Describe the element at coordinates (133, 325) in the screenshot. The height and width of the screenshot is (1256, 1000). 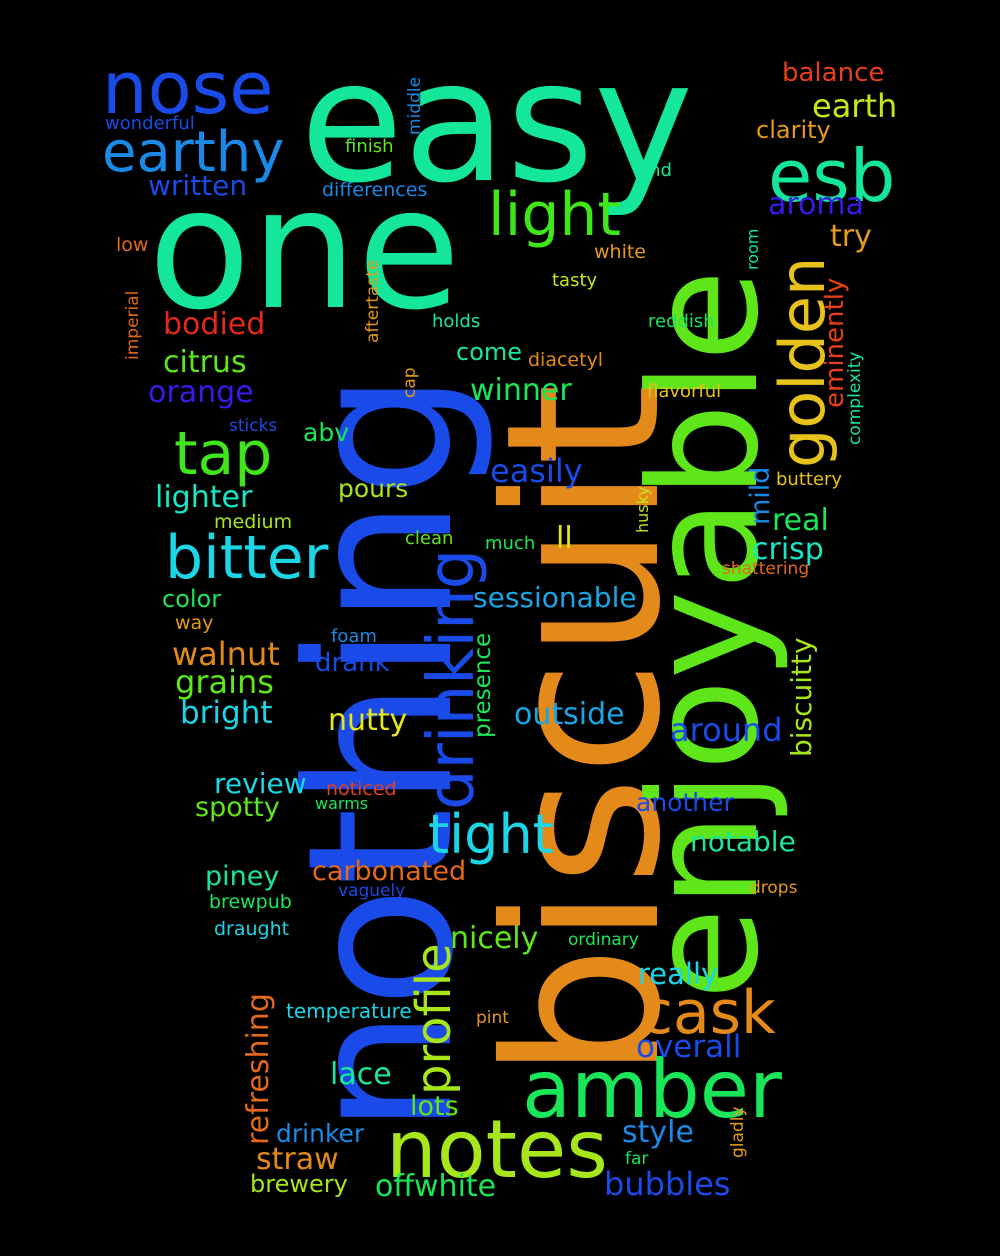
I see `word-imperial: imperial` at that location.